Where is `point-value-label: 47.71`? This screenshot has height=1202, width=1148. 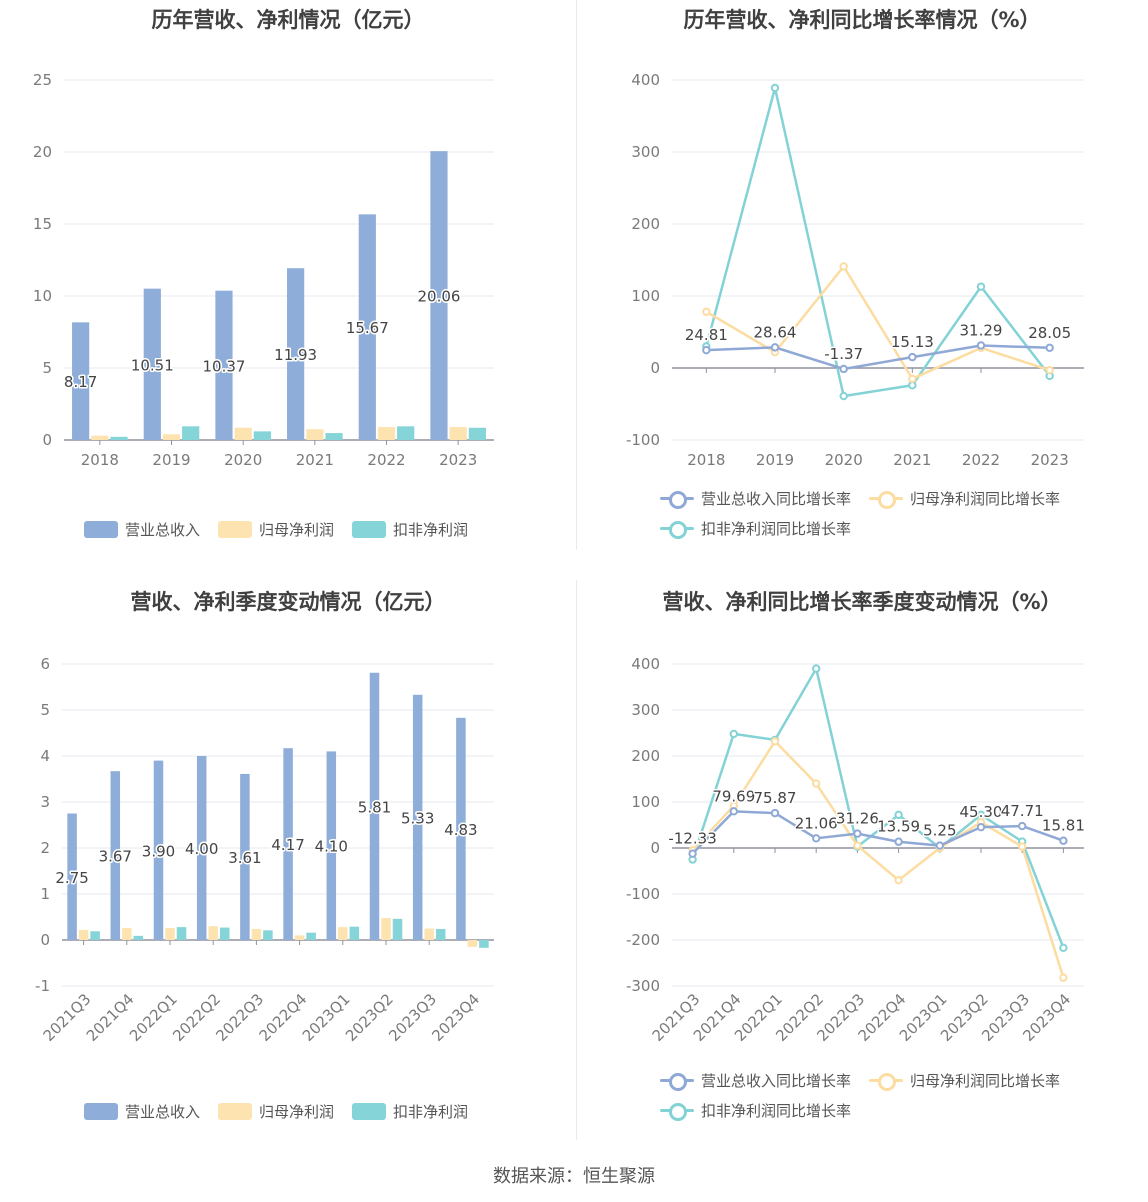 point-value-label: 47.71 is located at coordinates (1022, 811).